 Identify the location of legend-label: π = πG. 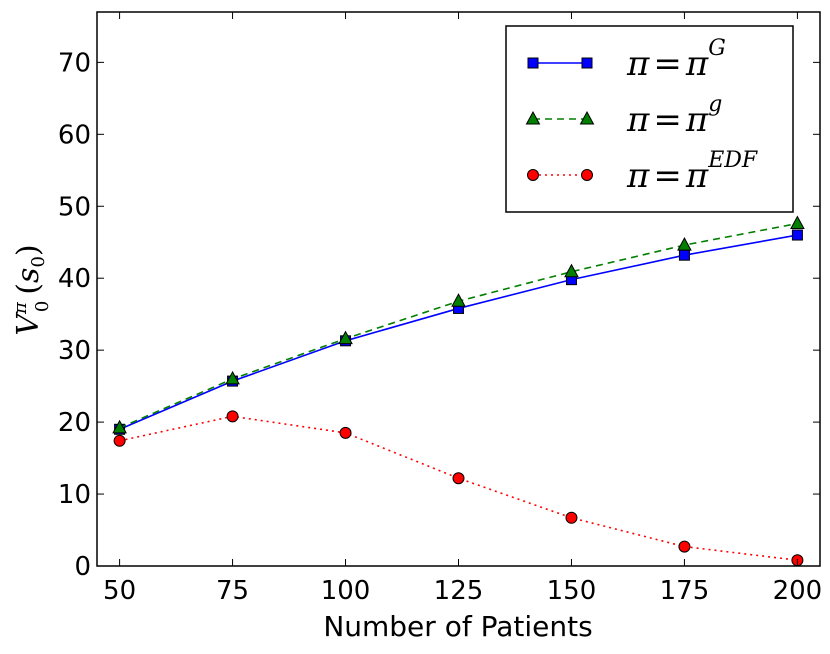
(676, 60).